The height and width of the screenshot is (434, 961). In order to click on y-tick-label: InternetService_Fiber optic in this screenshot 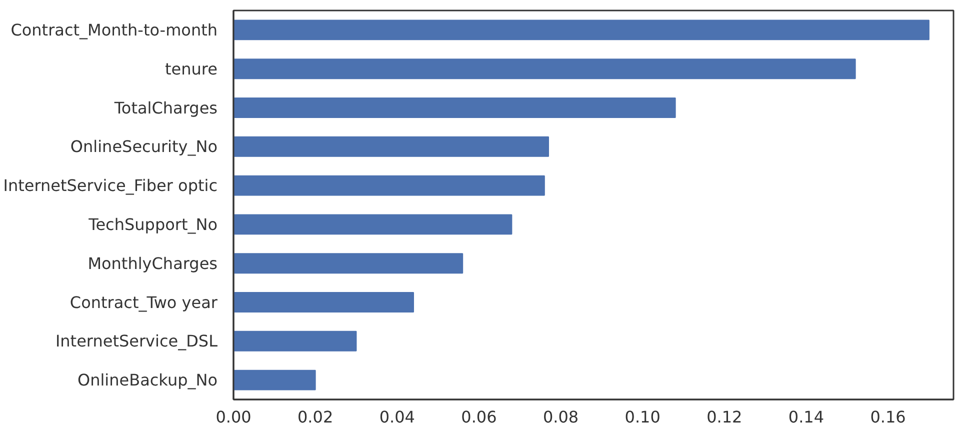, I will do `click(110, 186)`.